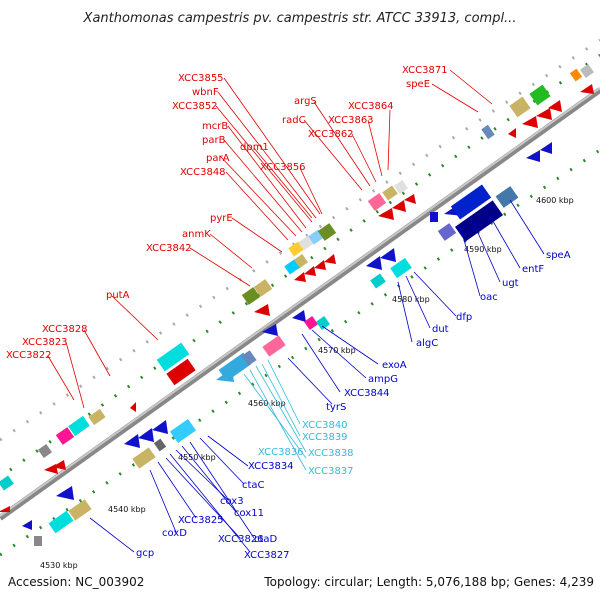  Describe the element at coordinates (306, 448) in the screenshot. I see `rna-label-text: XCC3836 XCC3837 XCC3838 XCC3839 XCC3840` at that location.